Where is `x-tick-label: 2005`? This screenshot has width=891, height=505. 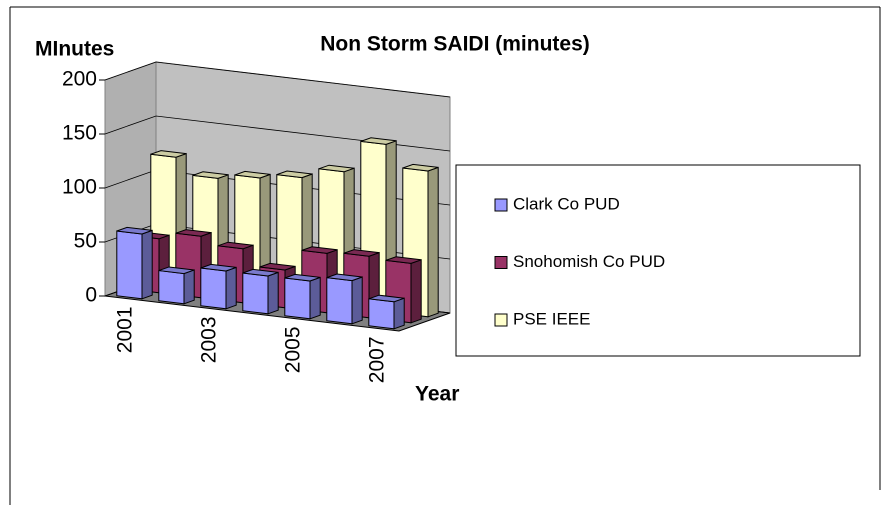
x-tick-label: 2005 is located at coordinates (293, 350).